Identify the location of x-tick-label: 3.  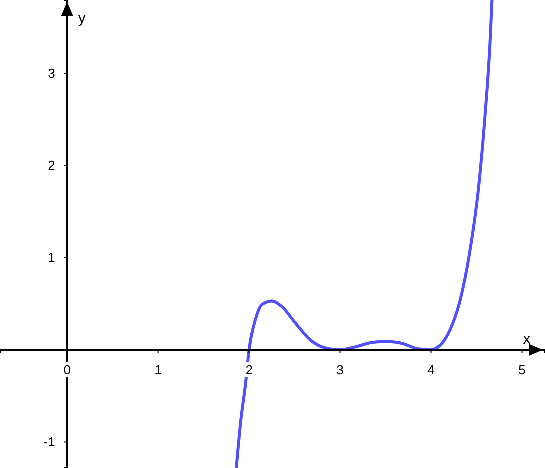
(340, 370).